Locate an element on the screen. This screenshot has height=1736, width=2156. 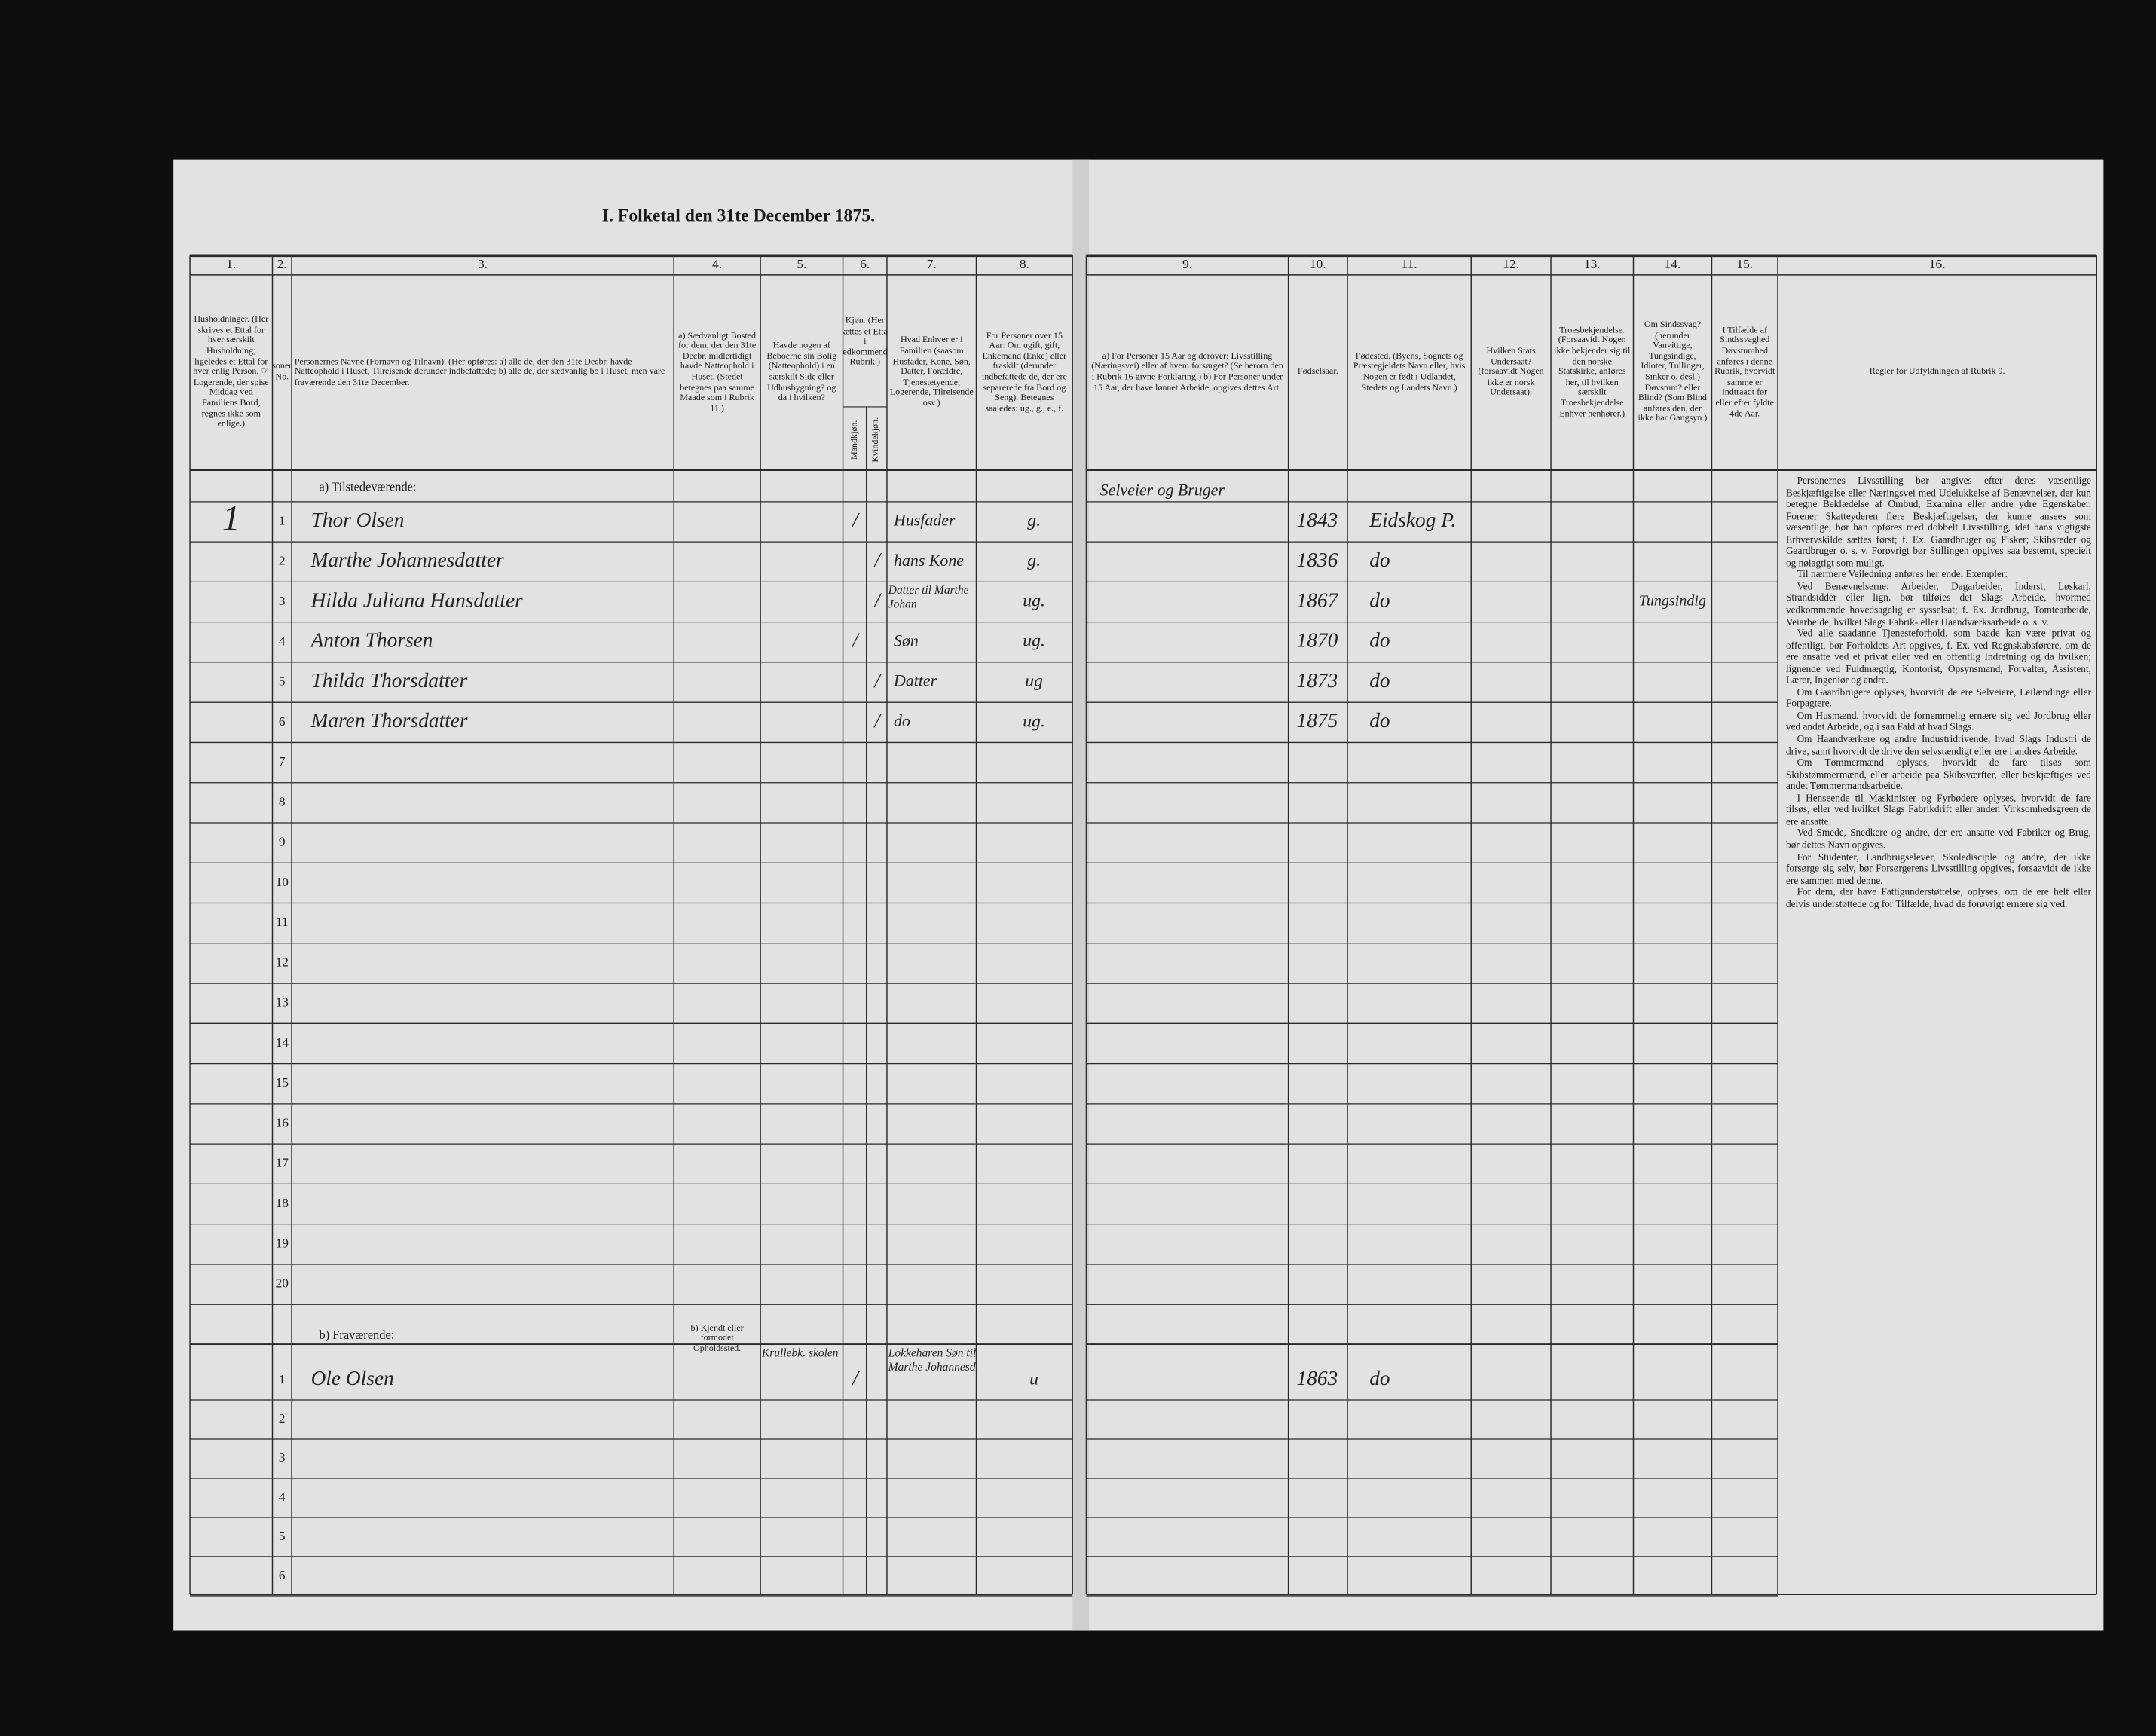
column-number: 8. is located at coordinates (1024, 264).